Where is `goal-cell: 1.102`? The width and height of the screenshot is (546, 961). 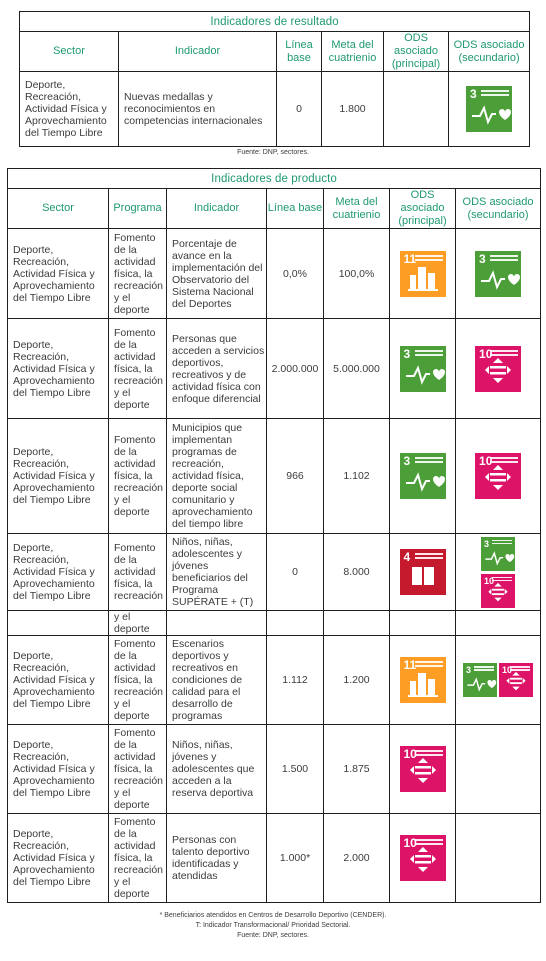 goal-cell: 1.102 is located at coordinates (356, 476).